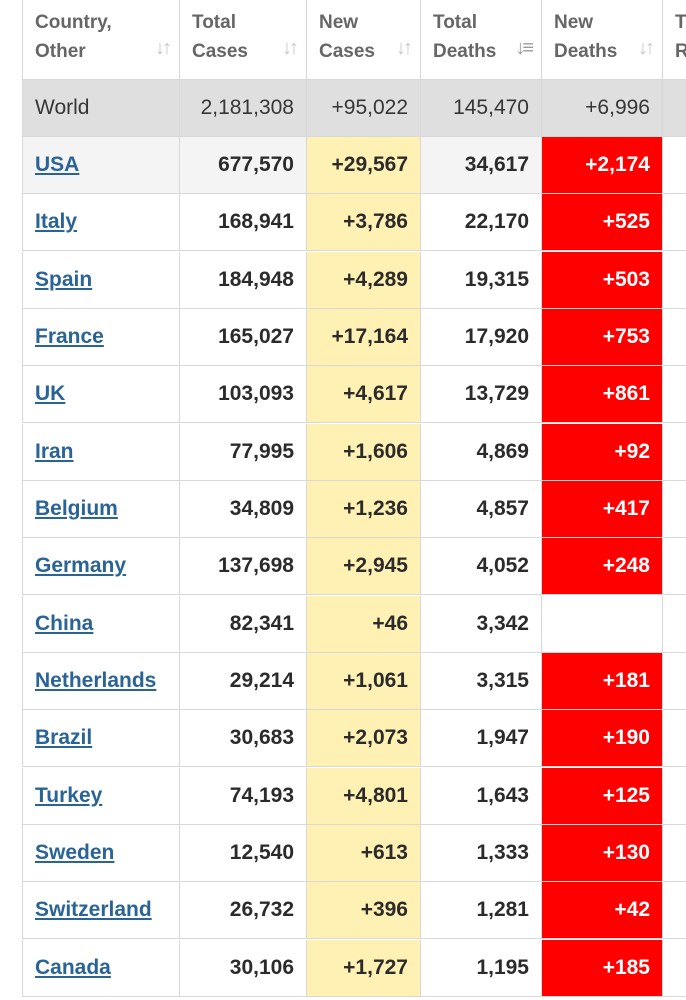 This screenshot has width=686, height=1000. I want to click on total-cases-cell: 165,027, so click(243, 337).